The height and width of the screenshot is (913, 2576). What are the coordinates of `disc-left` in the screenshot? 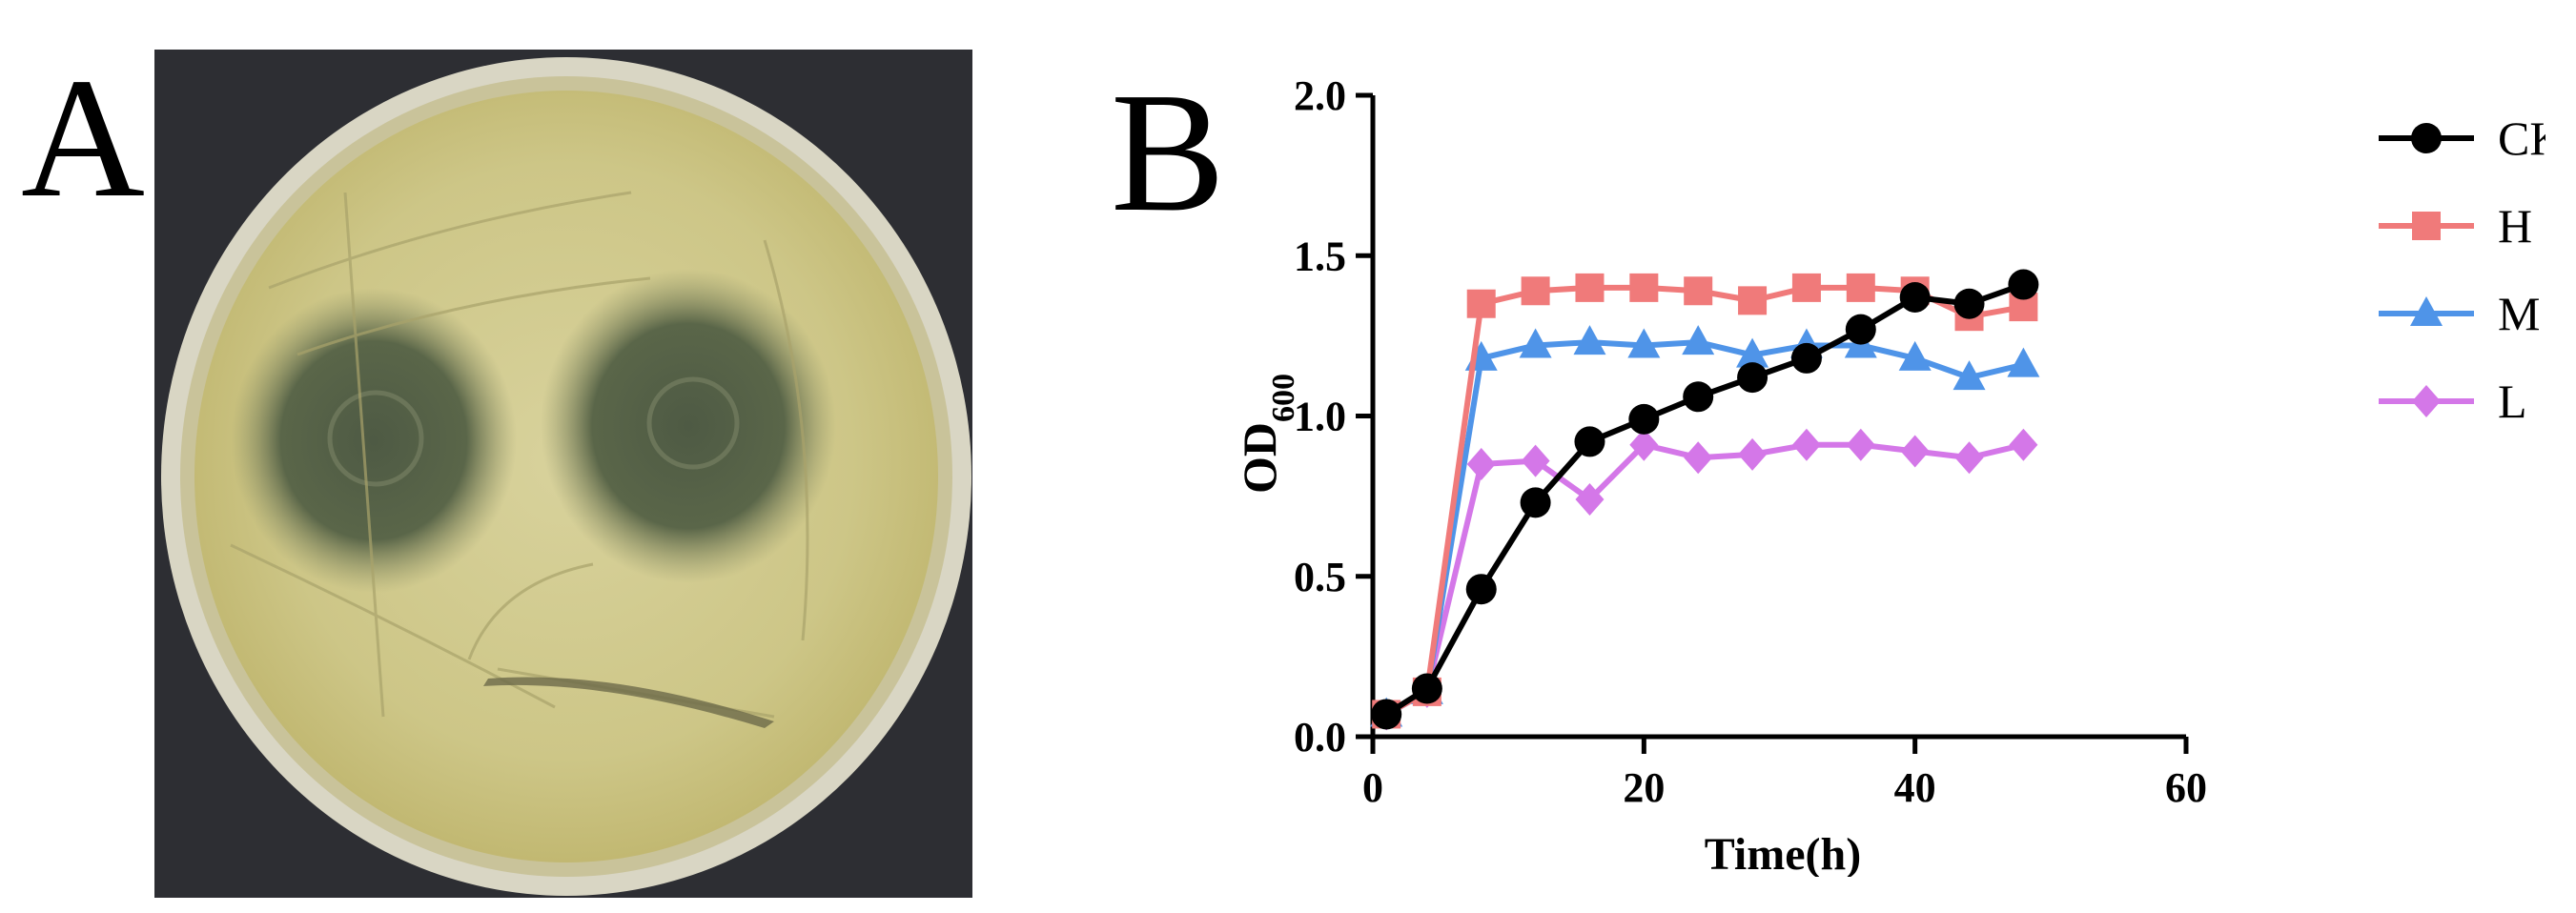 It's located at (375, 438).